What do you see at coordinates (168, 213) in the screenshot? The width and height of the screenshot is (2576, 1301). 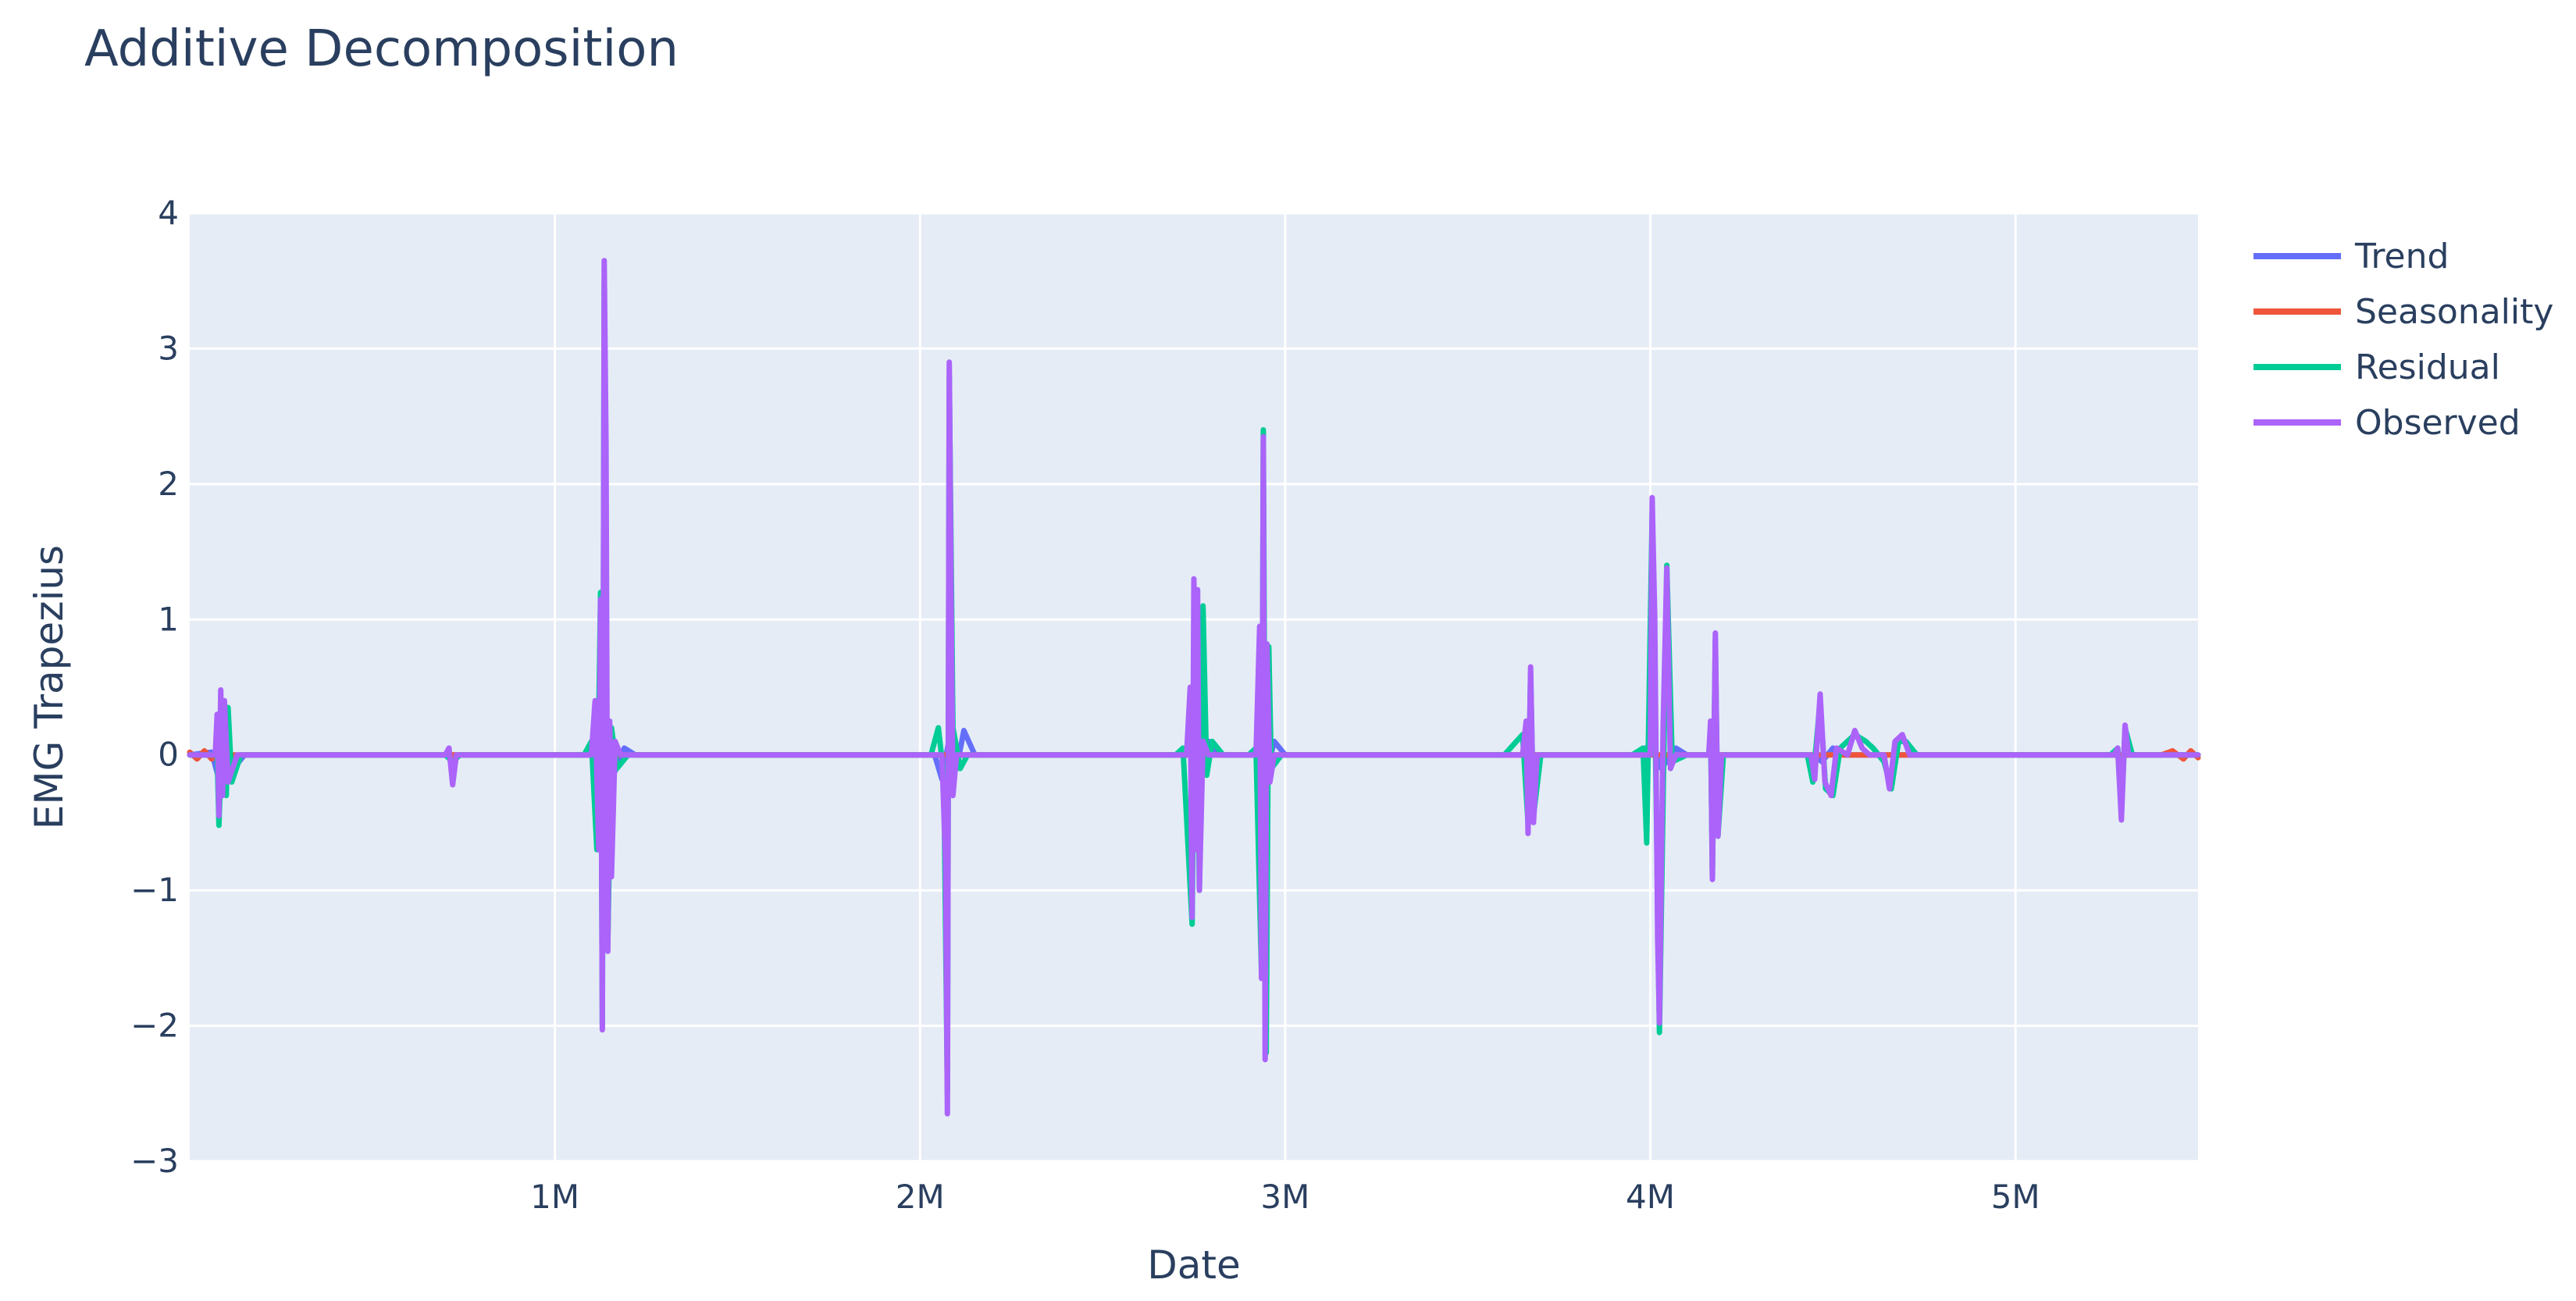 I see `y-tick-label: 4` at bounding box center [168, 213].